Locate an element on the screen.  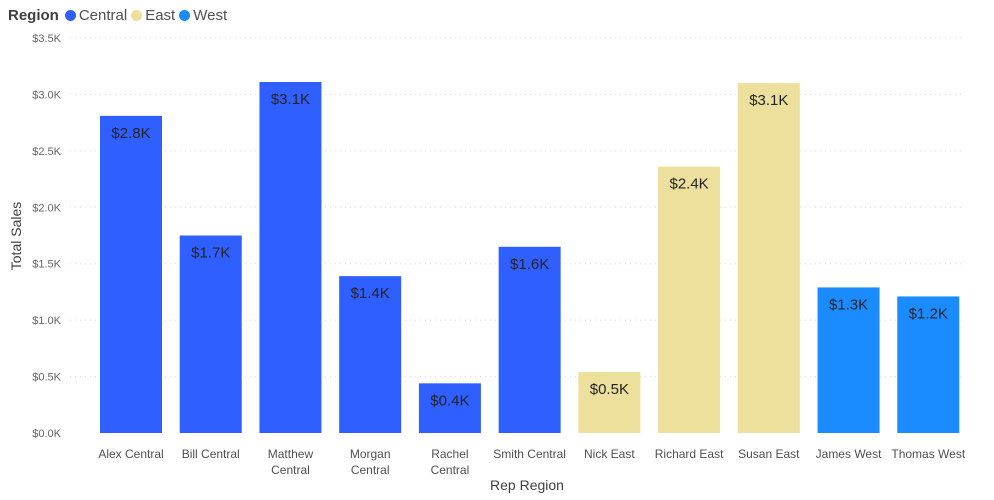
legend-label-central: Central is located at coordinates (103, 15).